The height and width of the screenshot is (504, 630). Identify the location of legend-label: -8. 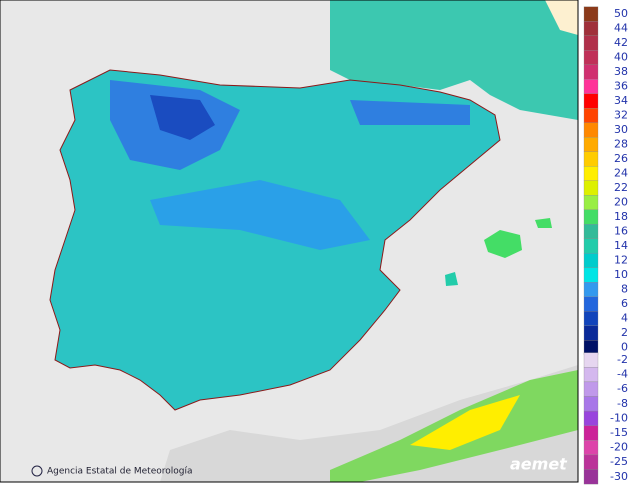
(622, 403).